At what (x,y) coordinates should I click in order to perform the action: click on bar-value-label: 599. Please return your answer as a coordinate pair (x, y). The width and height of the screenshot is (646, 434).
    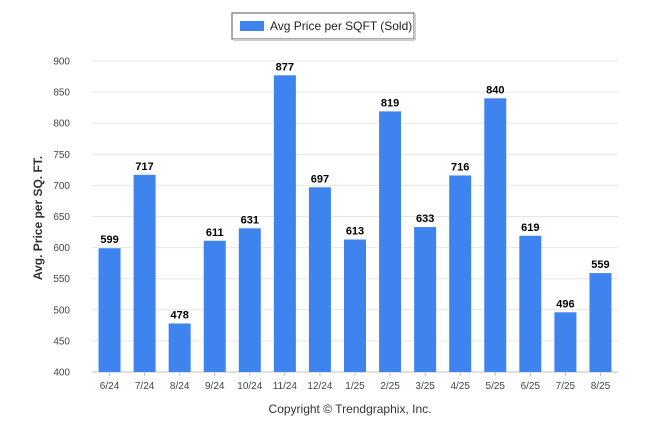
    Looking at the image, I should click on (109, 240).